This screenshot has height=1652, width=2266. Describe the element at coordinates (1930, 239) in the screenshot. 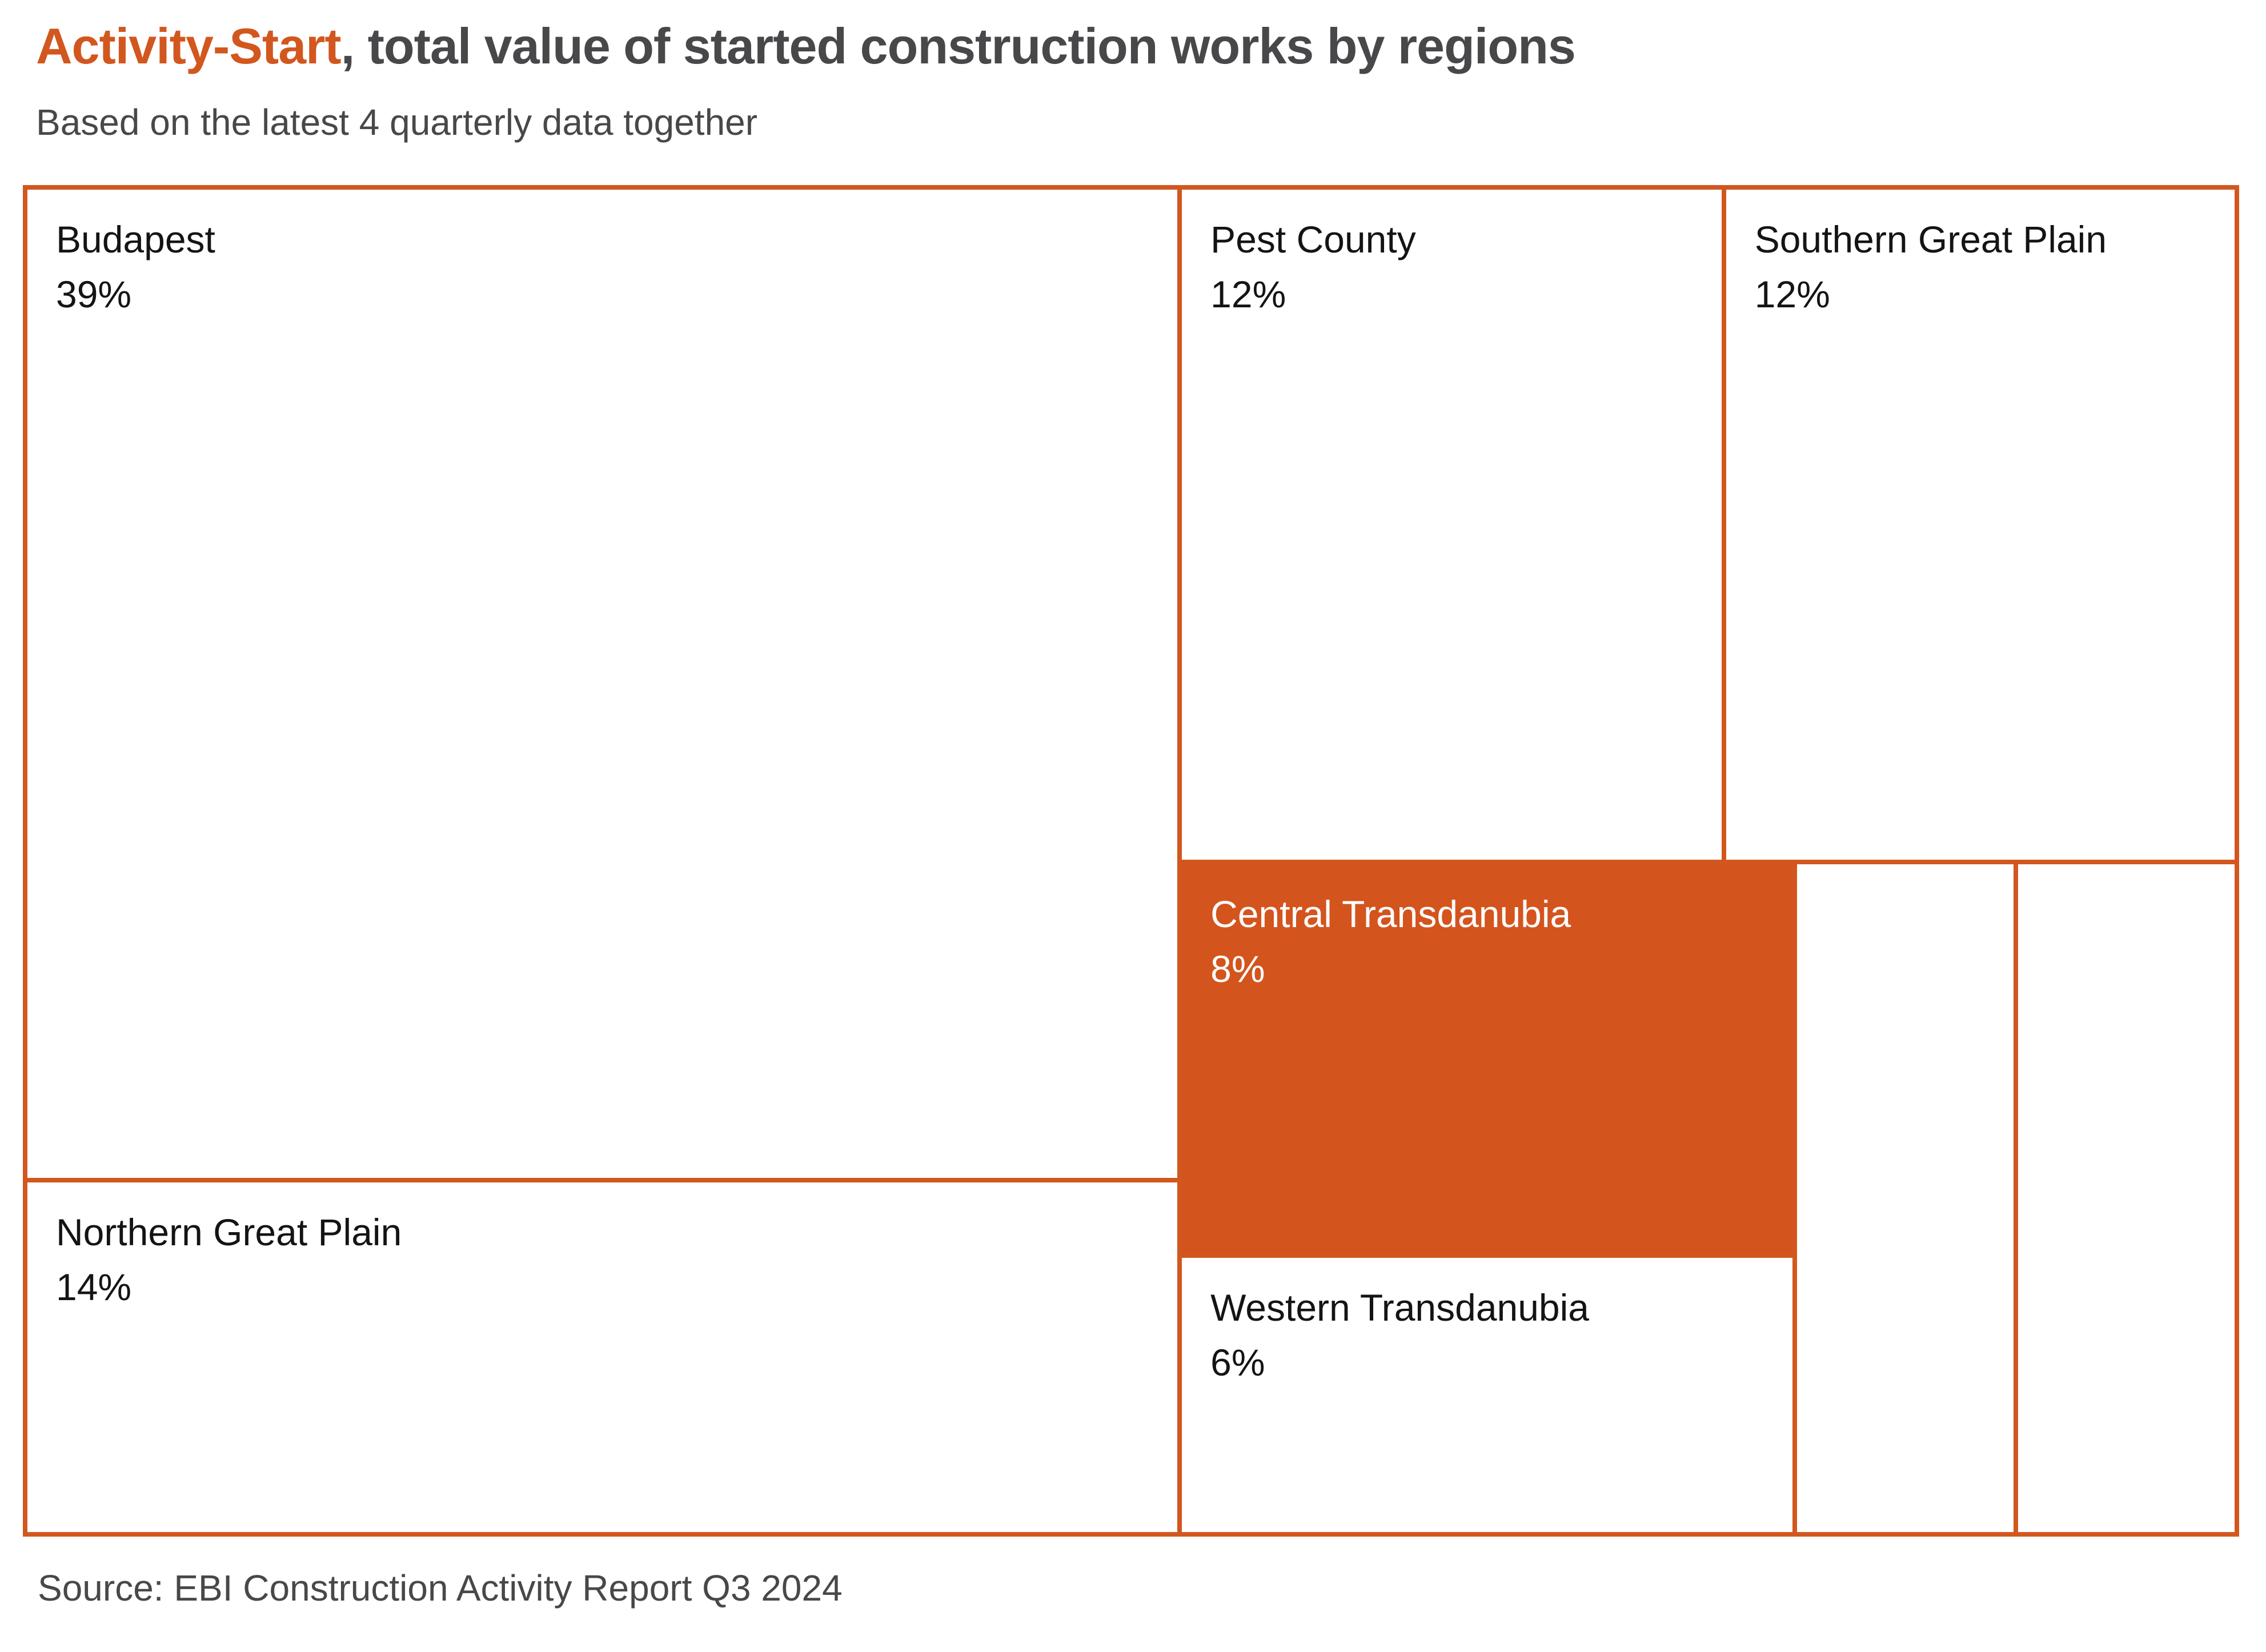

I see `cell-label: Southern Great Plain` at that location.